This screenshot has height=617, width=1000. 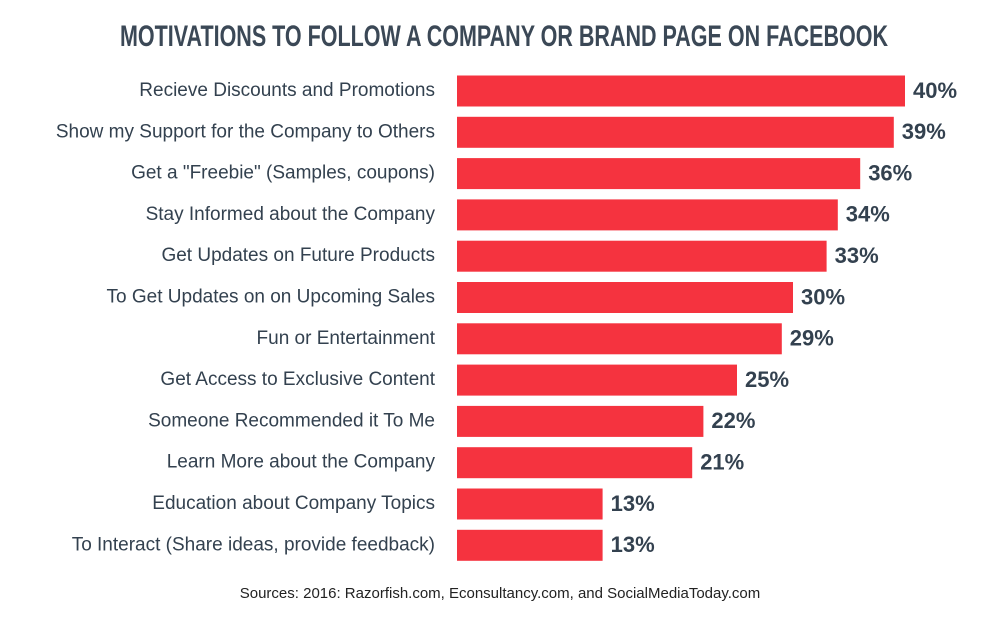 What do you see at coordinates (271, 297) in the screenshot?
I see `category-label: To Get Updates on on Upcoming Sales` at bounding box center [271, 297].